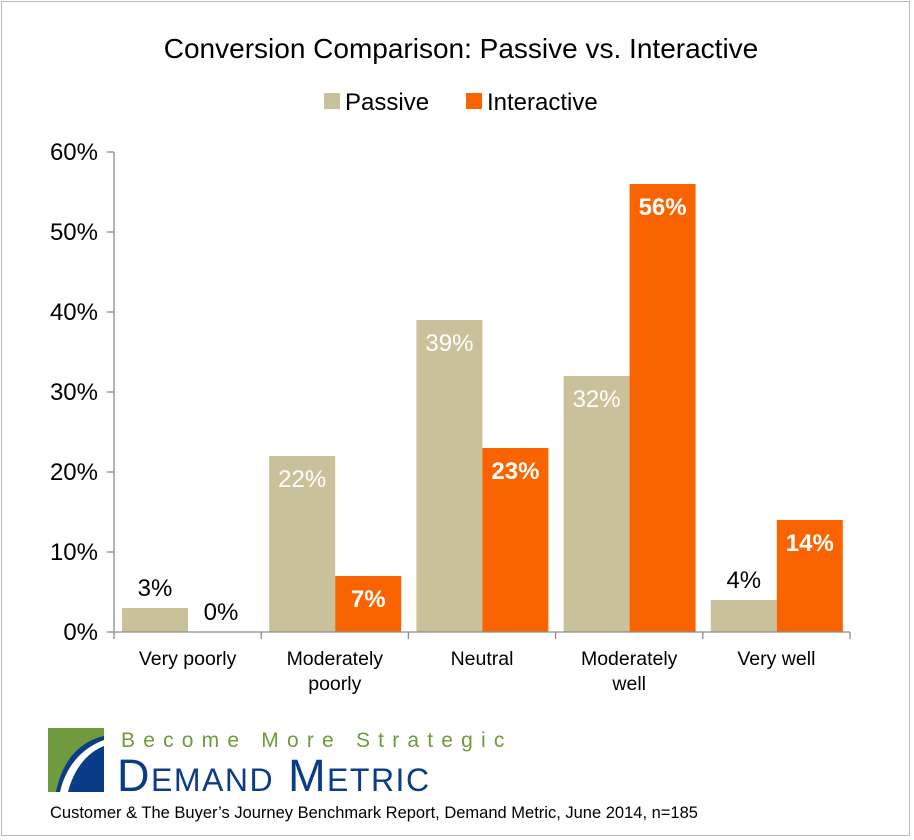 This screenshot has width=914, height=840. I want to click on demand-metric-logo-icon, so click(76, 760).